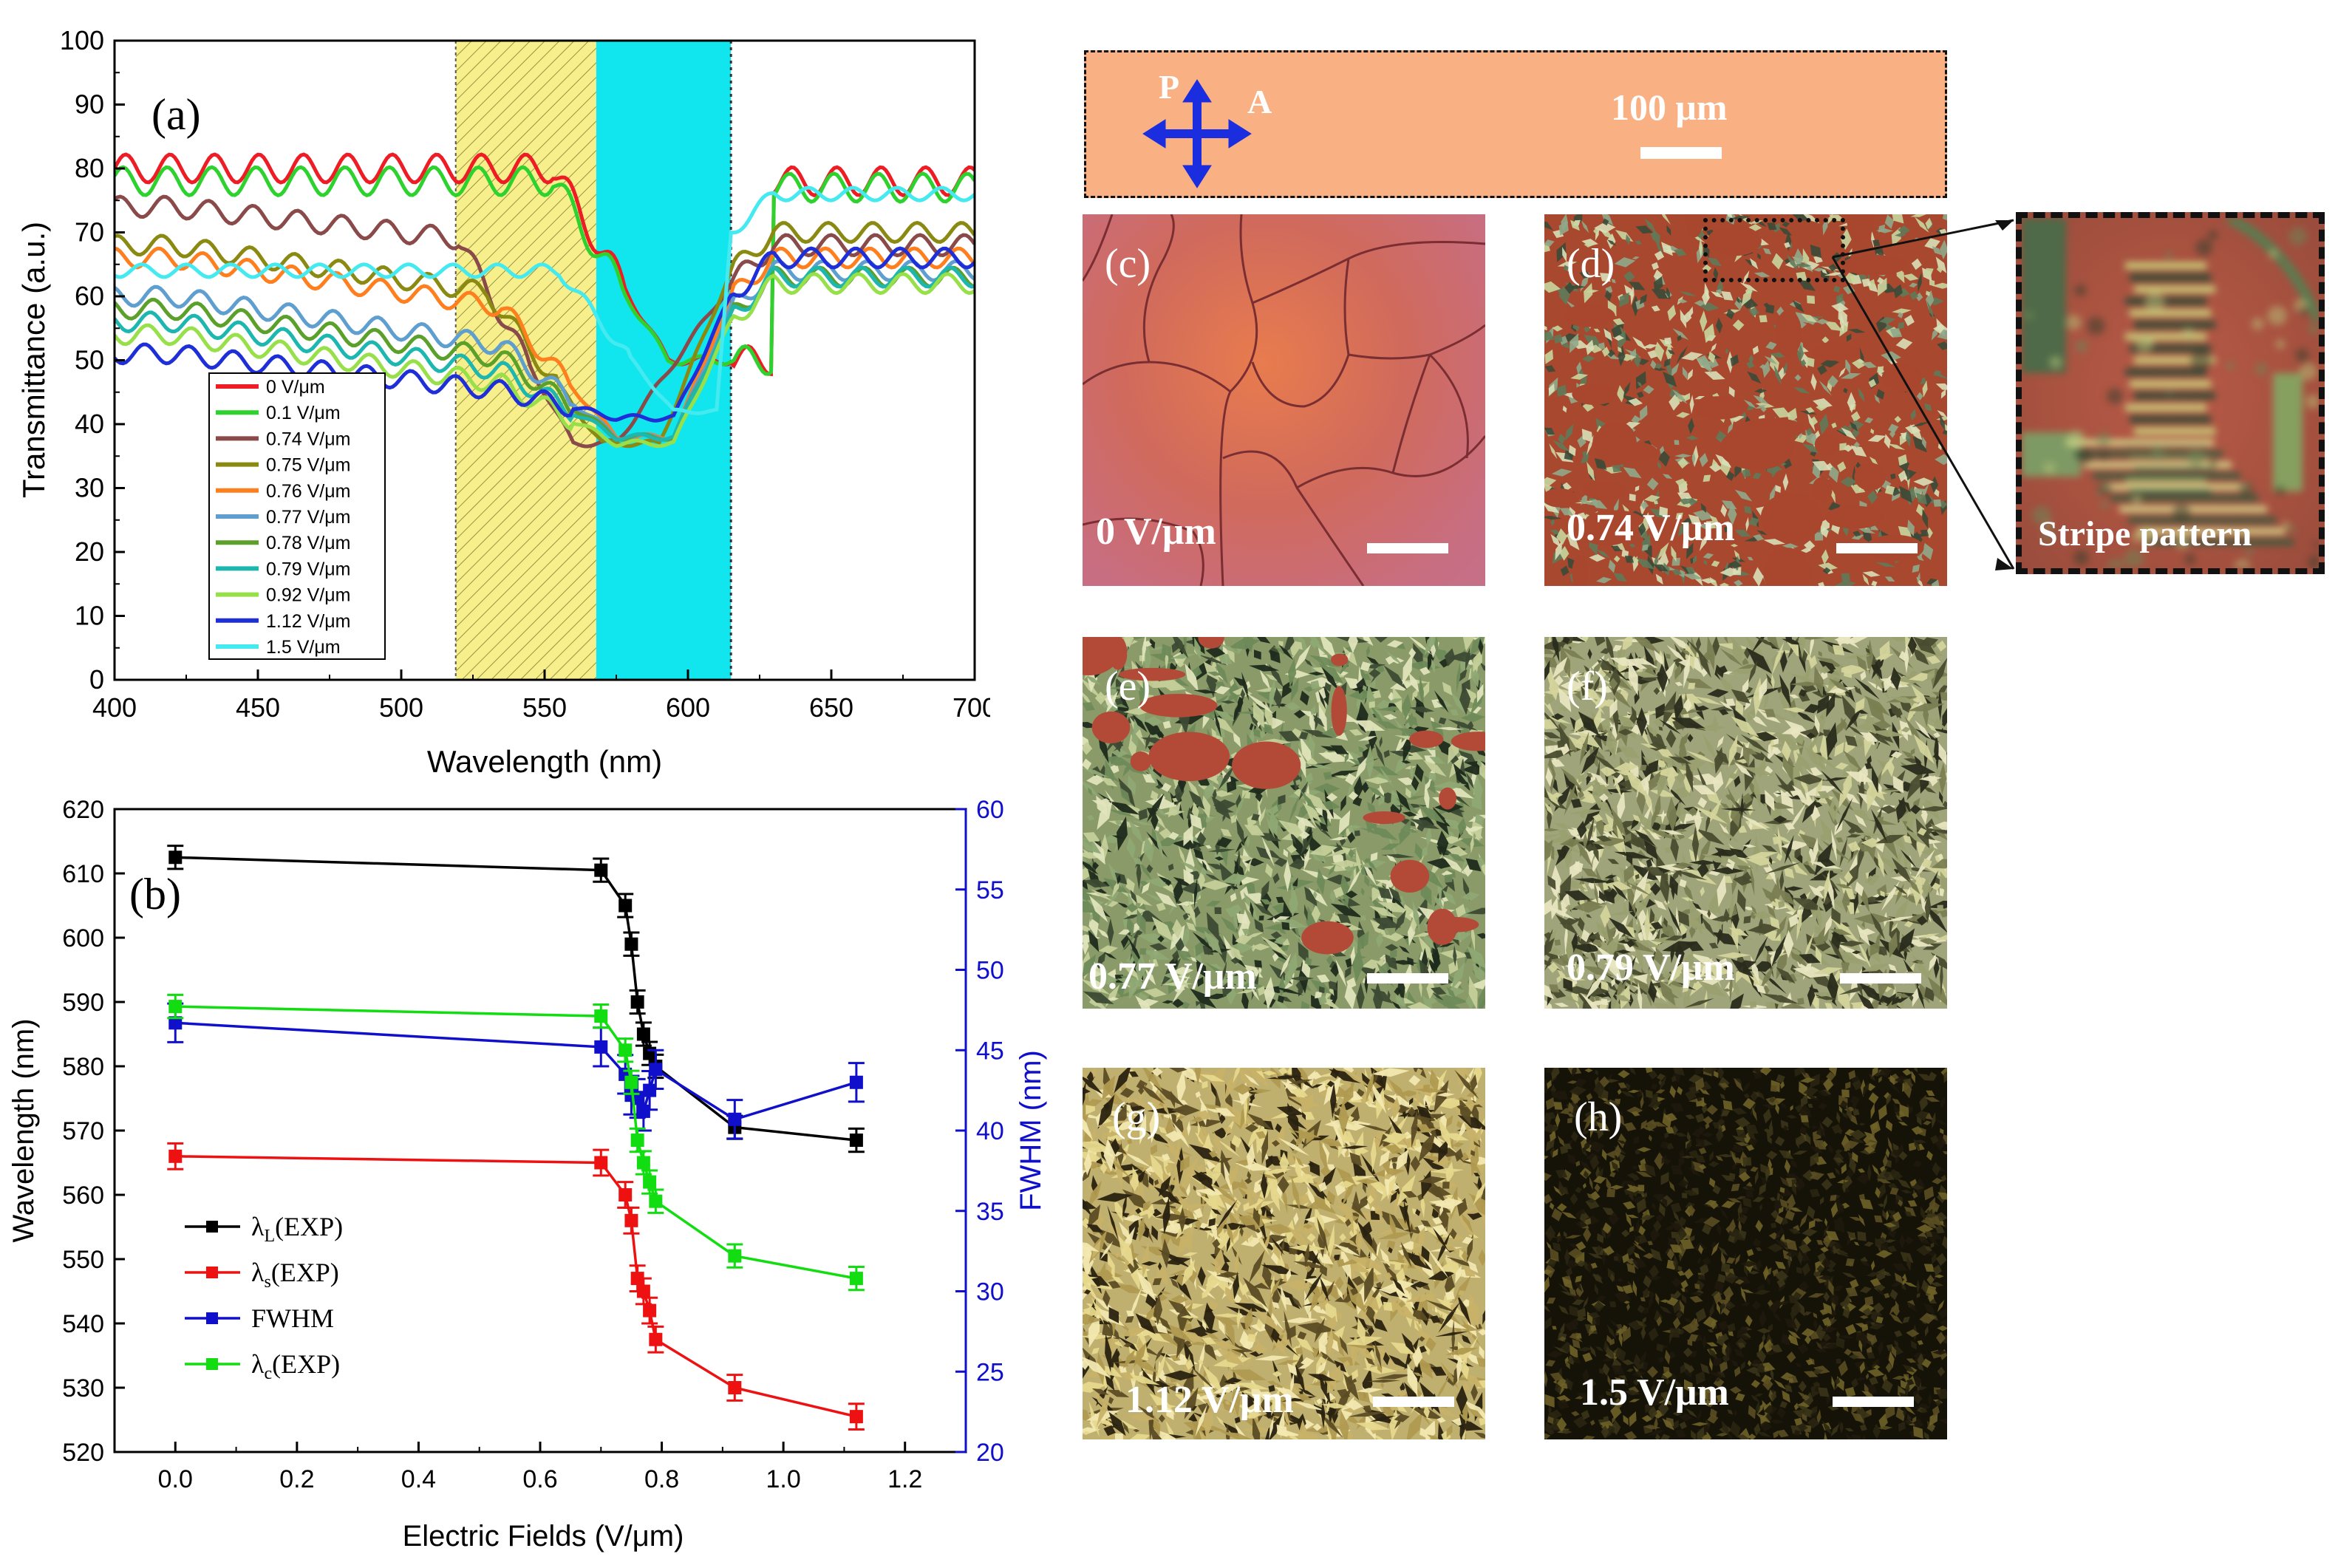 The image size is (2338, 1568). I want to click on y-tick-label: 70, so click(89, 232).